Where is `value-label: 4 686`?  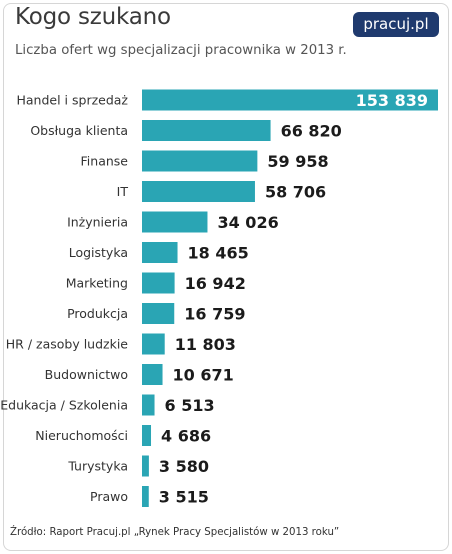
value-label: 4 686 is located at coordinates (186, 436).